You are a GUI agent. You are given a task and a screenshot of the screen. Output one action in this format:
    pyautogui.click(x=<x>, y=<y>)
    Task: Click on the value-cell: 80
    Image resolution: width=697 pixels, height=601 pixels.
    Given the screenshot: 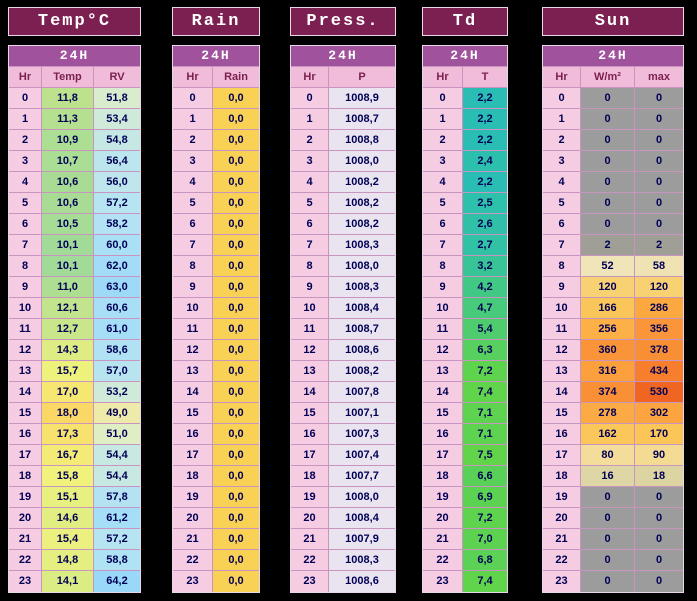 What is the action you would take?
    pyautogui.click(x=608, y=455)
    